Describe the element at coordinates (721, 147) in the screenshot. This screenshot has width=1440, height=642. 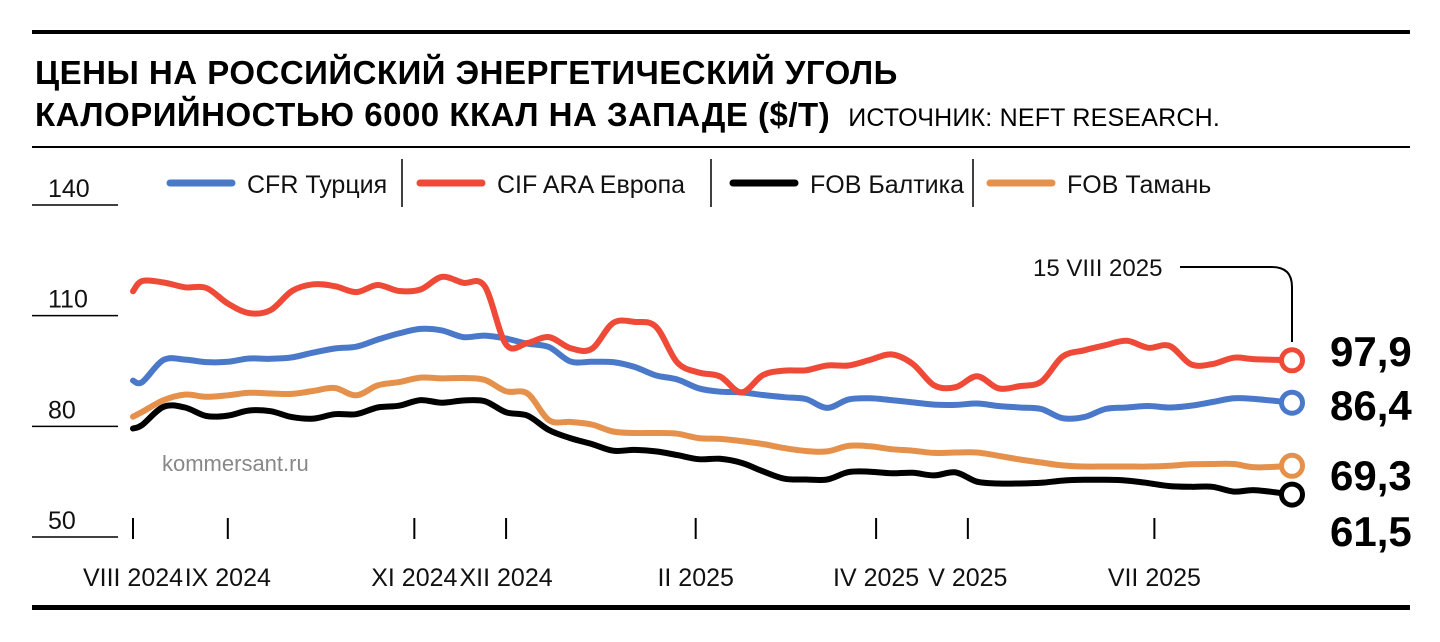
I see `header-rule` at that location.